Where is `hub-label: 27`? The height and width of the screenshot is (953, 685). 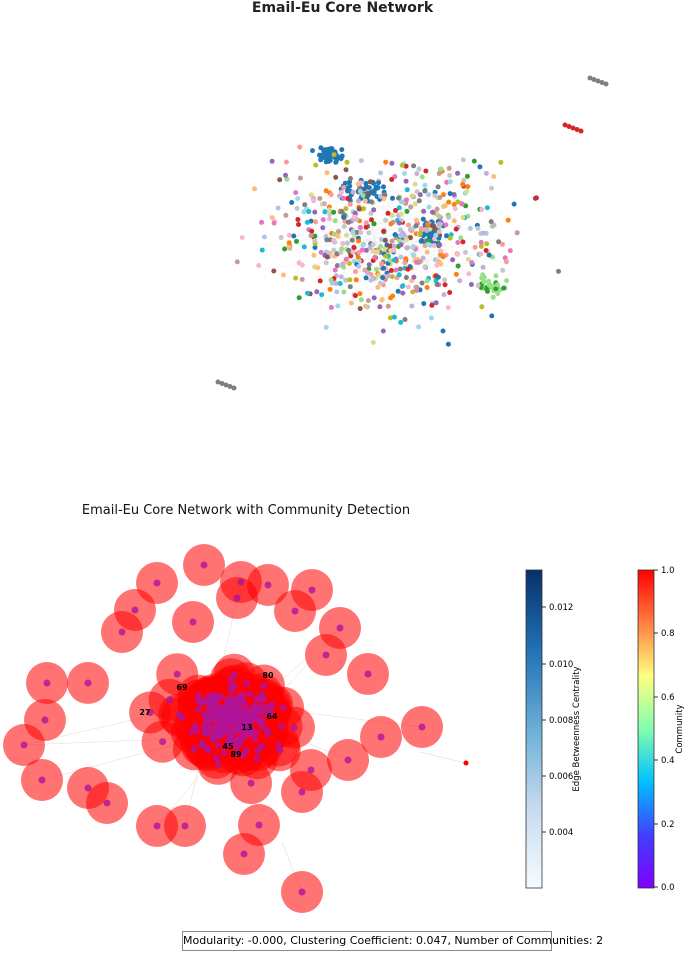 hub-label: 27 is located at coordinates (144, 712).